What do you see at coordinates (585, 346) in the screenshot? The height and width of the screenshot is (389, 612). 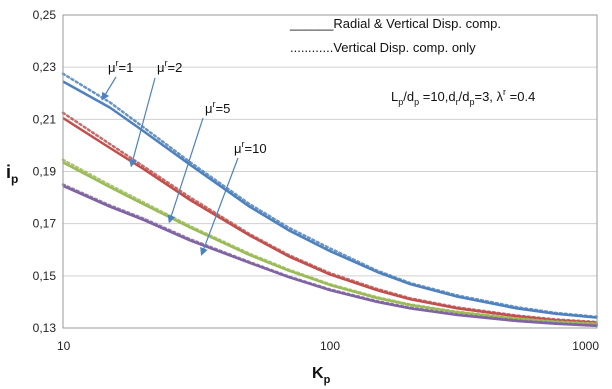 I see `x-tick-label: 1000` at bounding box center [585, 346].